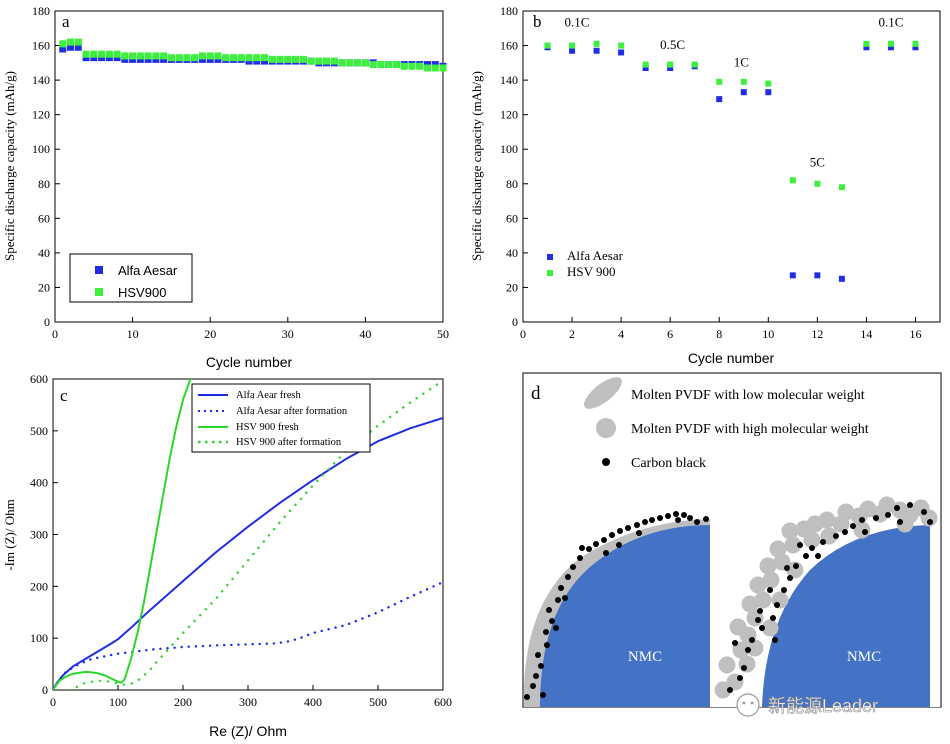  Describe the element at coordinates (616, 605) in the screenshot. I see `carbon-black-particles-left` at that location.